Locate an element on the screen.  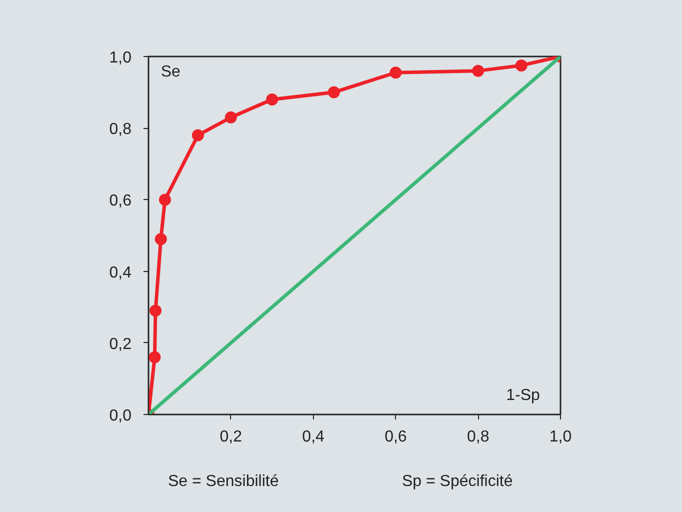
x-tick-label: 0,2 is located at coordinates (231, 437).